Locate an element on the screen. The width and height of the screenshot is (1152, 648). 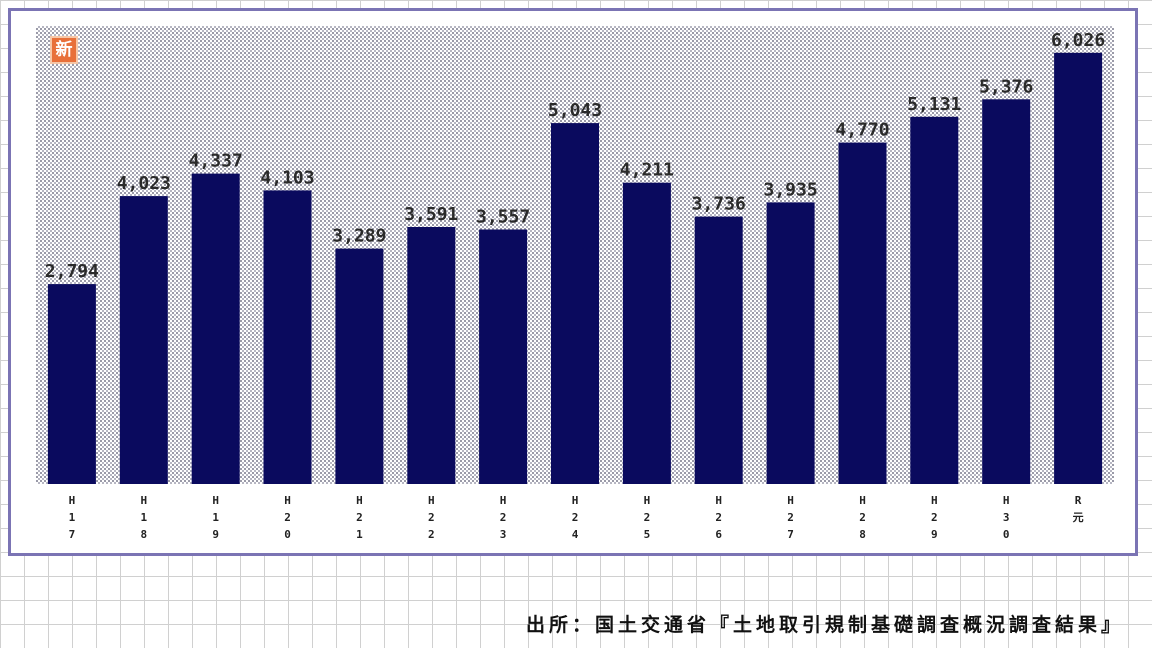
value-label: 4,770 is located at coordinates (862, 130).